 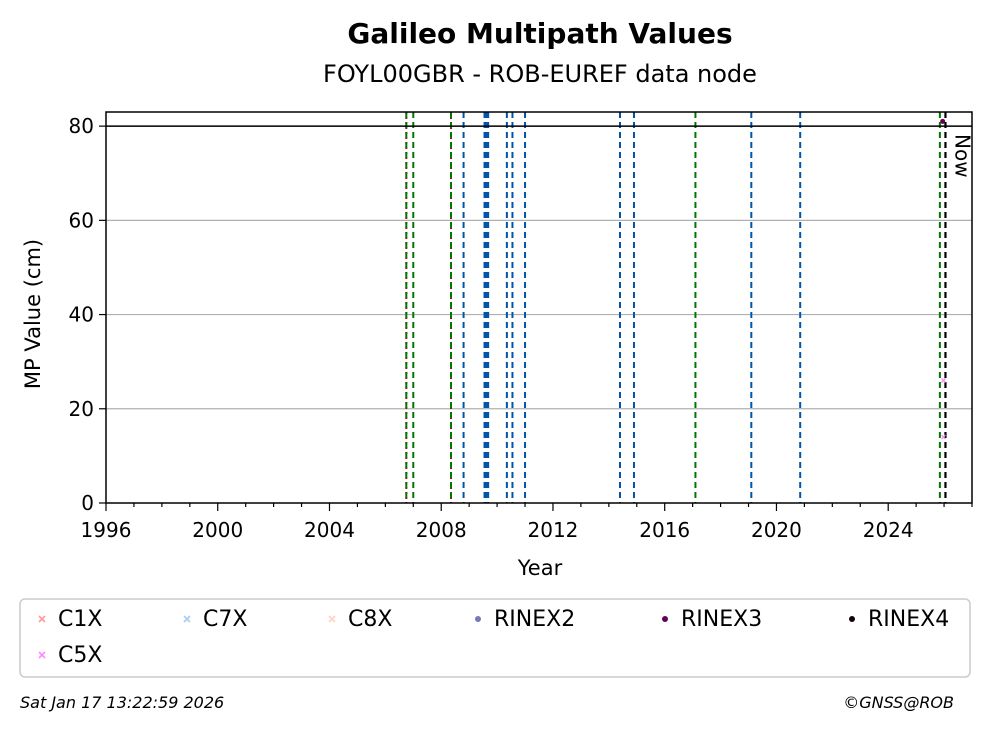 I want to click on legend-label: RINEX3, so click(x=721, y=619).